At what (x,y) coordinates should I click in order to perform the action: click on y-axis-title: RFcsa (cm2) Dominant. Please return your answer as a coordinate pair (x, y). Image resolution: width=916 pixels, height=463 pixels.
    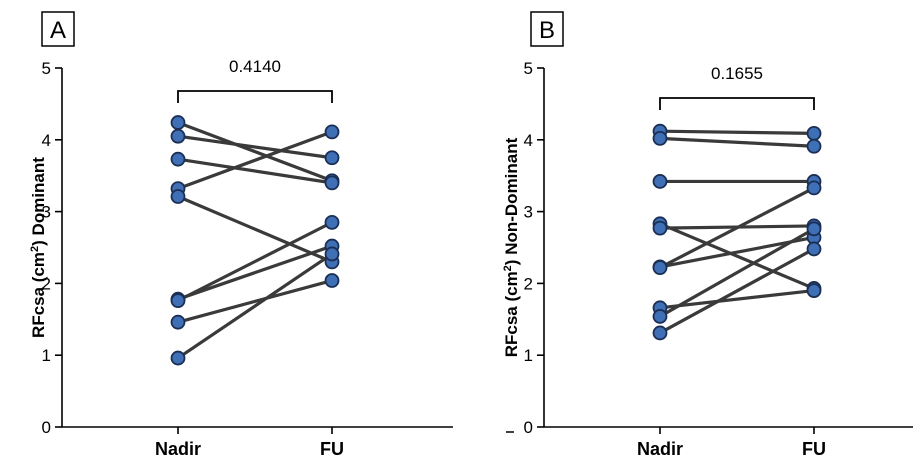
    Looking at the image, I should click on (38, 247).